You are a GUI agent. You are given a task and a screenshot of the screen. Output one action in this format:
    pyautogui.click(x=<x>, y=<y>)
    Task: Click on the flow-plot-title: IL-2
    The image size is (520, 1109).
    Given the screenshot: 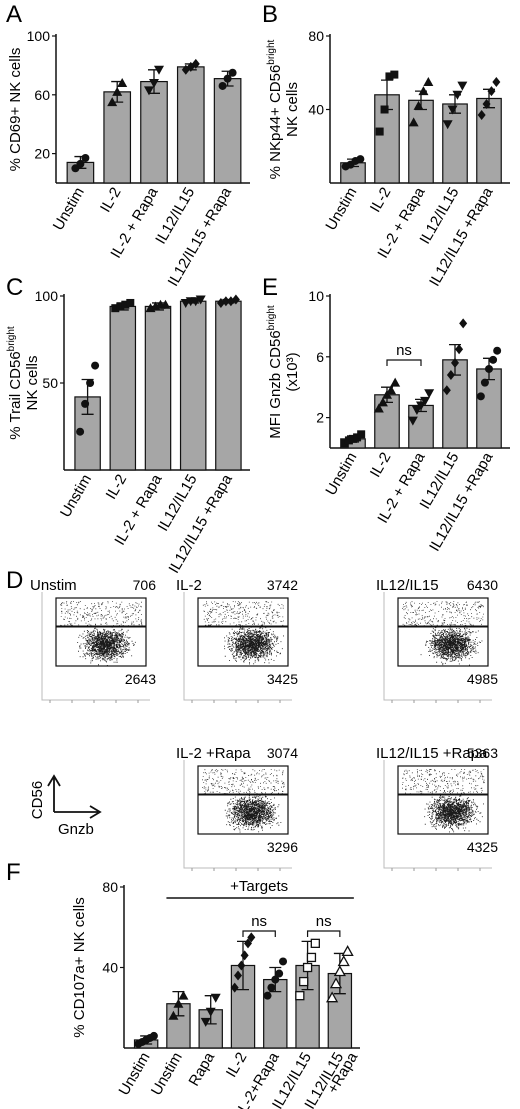 What is the action you would take?
    pyautogui.click(x=189, y=585)
    